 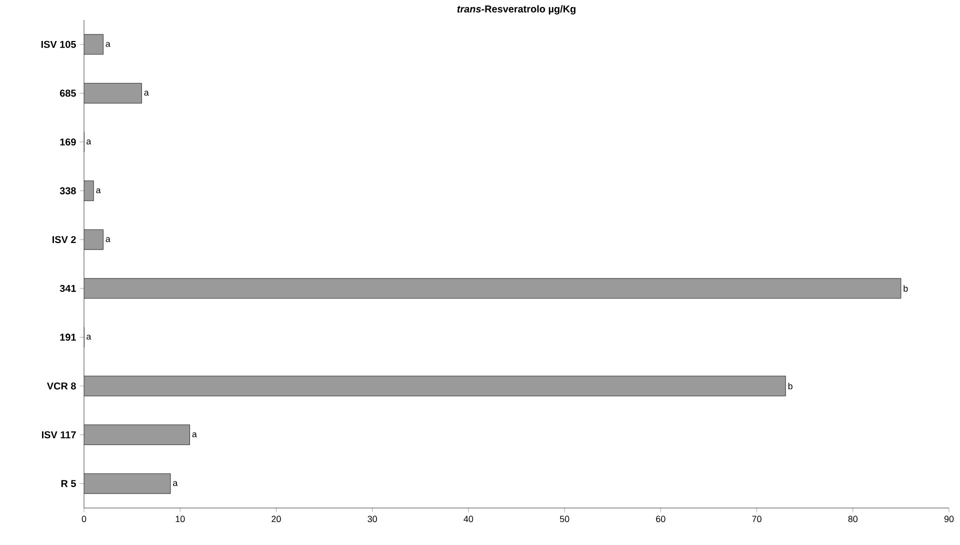 What do you see at coordinates (68, 484) in the screenshot?
I see `y-tick-label: R 5` at bounding box center [68, 484].